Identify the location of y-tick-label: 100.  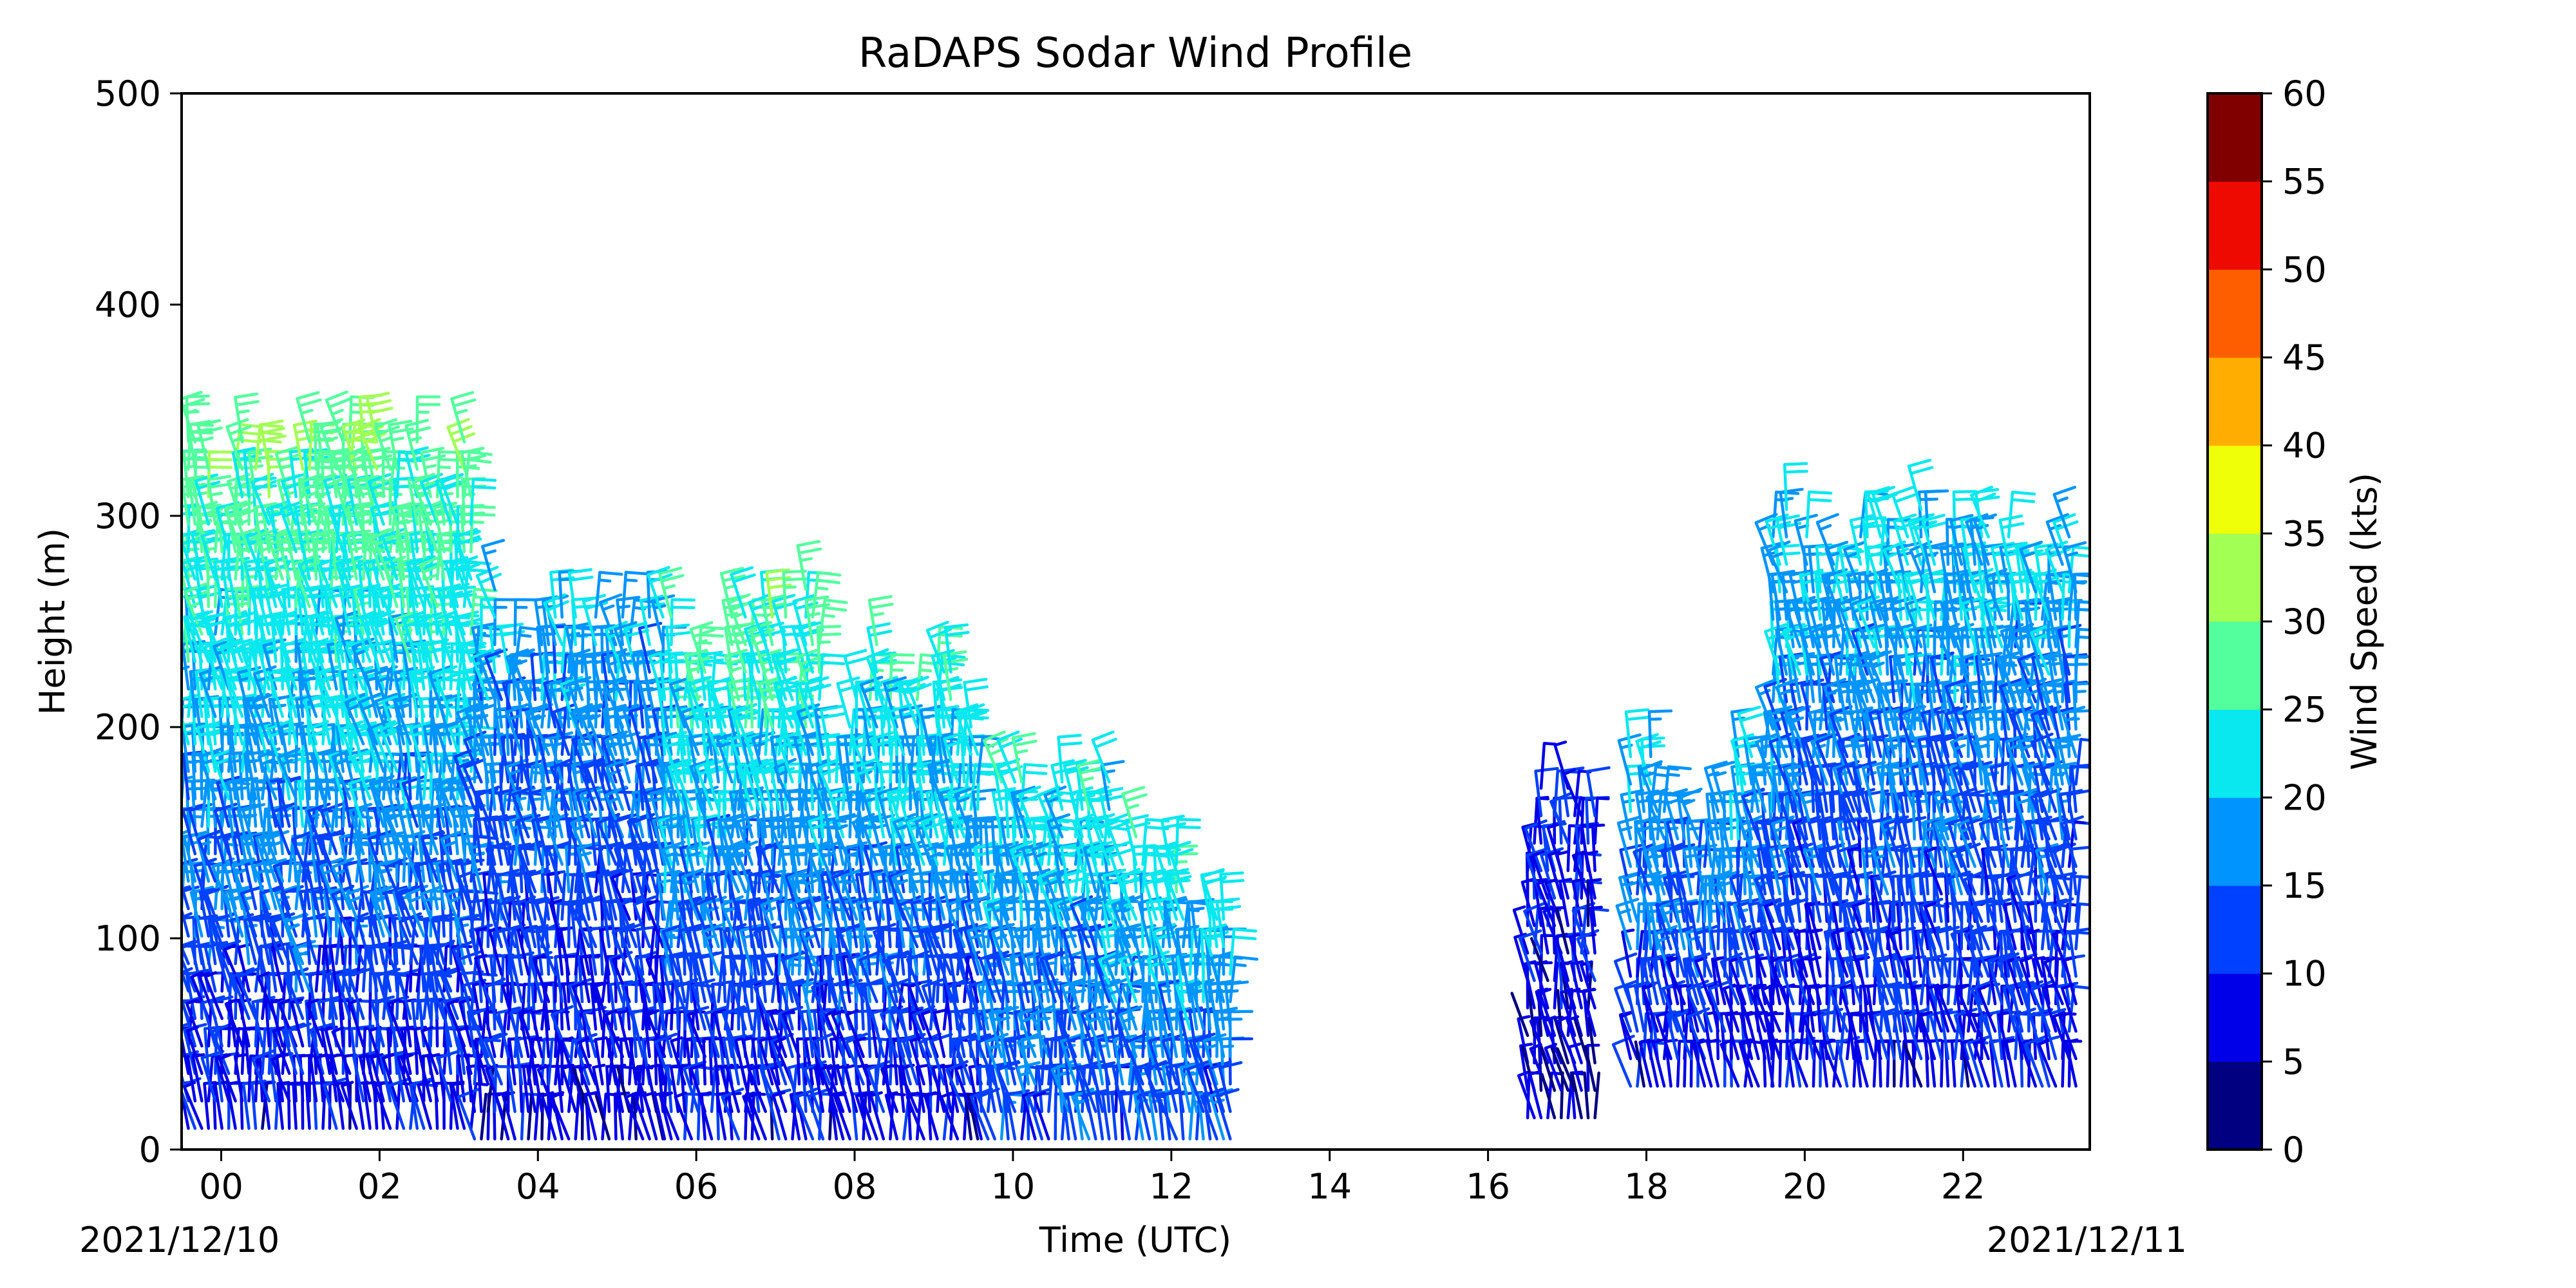
(128, 939).